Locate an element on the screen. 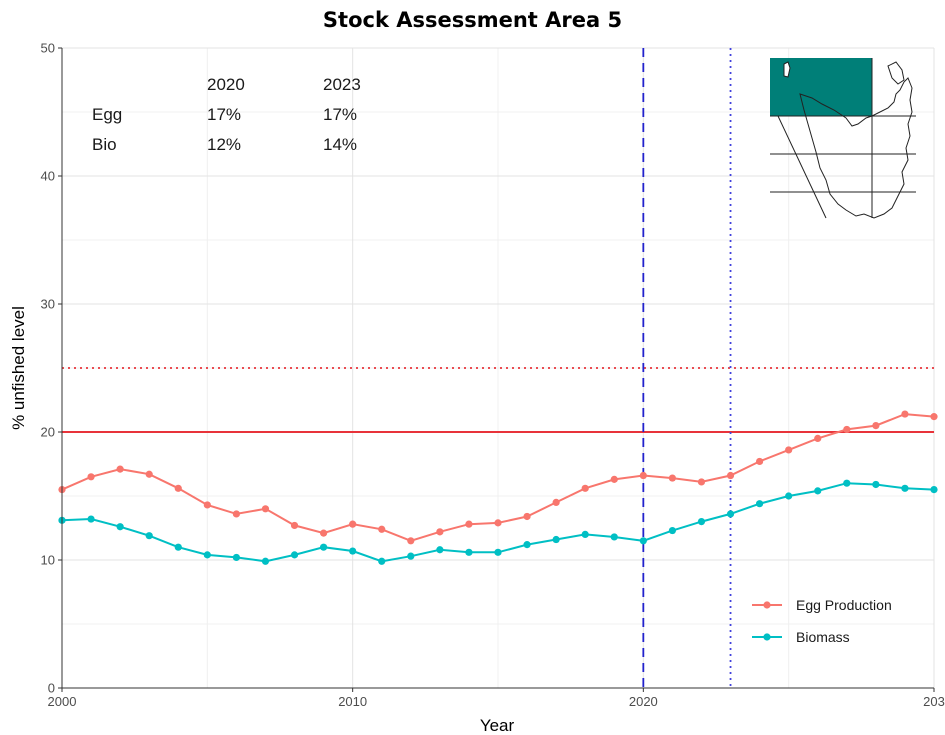 The width and height of the screenshot is (945, 735). tasmania-outline is located at coordinates (856, 148).